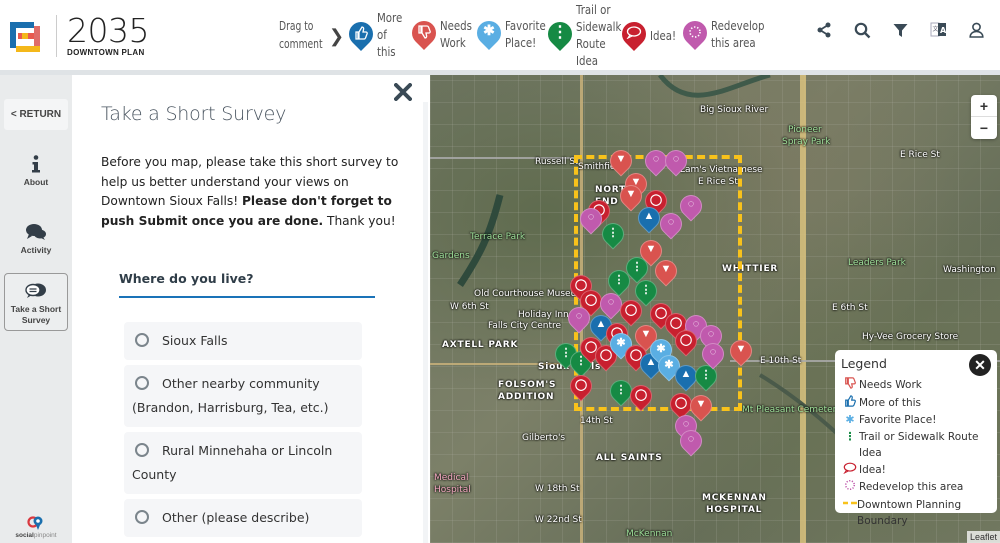 Image resolution: width=1000 pixels, height=543 pixels. I want to click on marker-needs-work: Needs Work, so click(442, 34).